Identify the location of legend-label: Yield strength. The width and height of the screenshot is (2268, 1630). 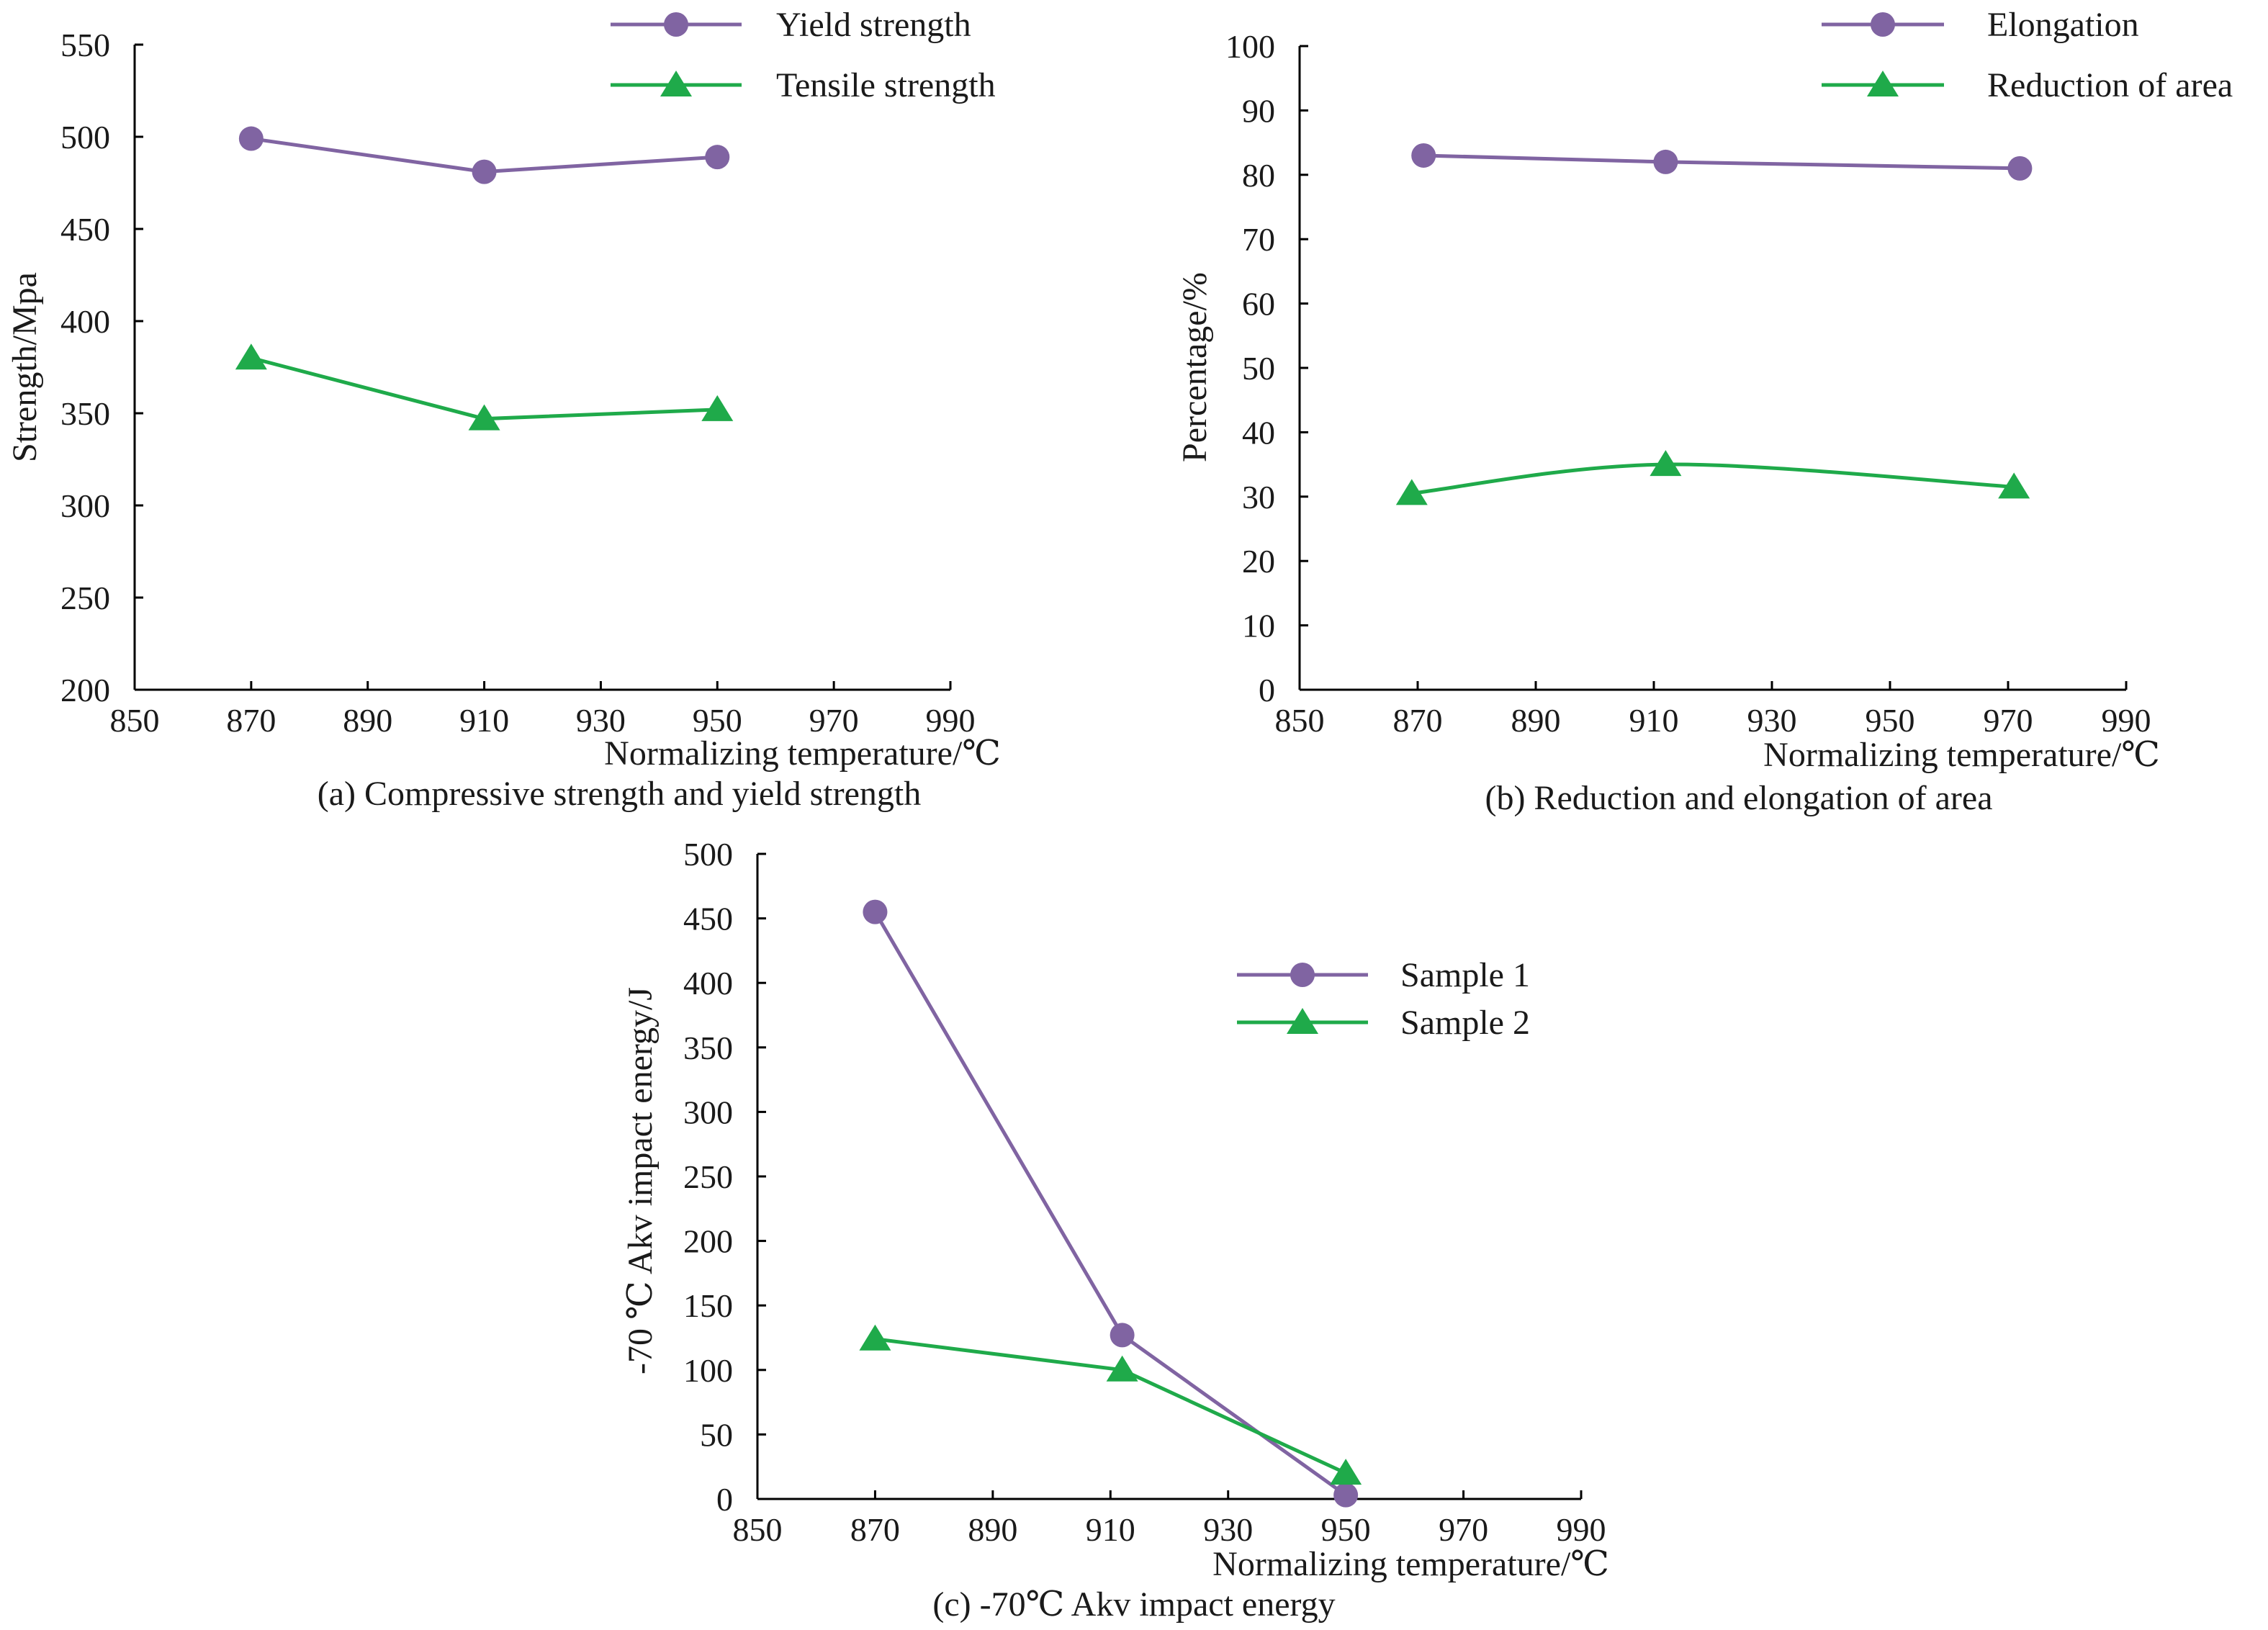
(873, 25).